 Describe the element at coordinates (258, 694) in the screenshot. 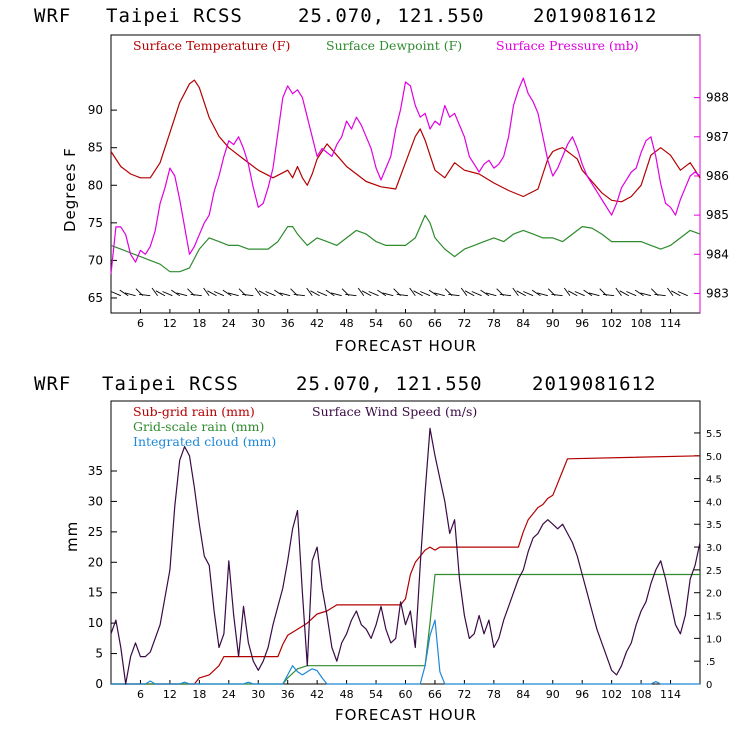

I see `x-tick-label: 30` at that location.